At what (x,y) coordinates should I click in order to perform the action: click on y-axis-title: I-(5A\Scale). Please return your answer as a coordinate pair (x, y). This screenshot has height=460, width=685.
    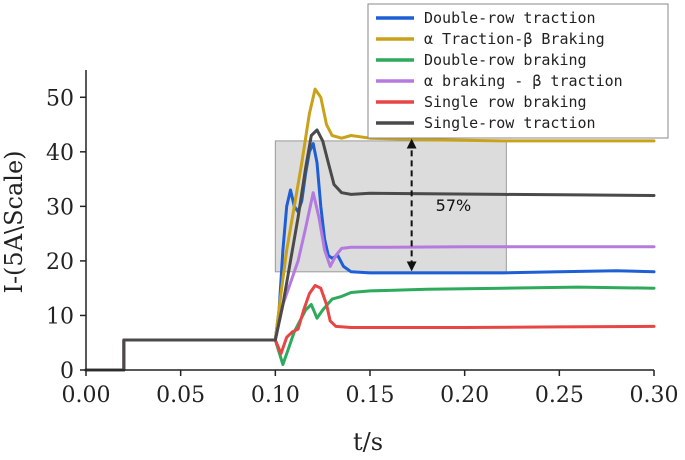
    Looking at the image, I should click on (14, 221).